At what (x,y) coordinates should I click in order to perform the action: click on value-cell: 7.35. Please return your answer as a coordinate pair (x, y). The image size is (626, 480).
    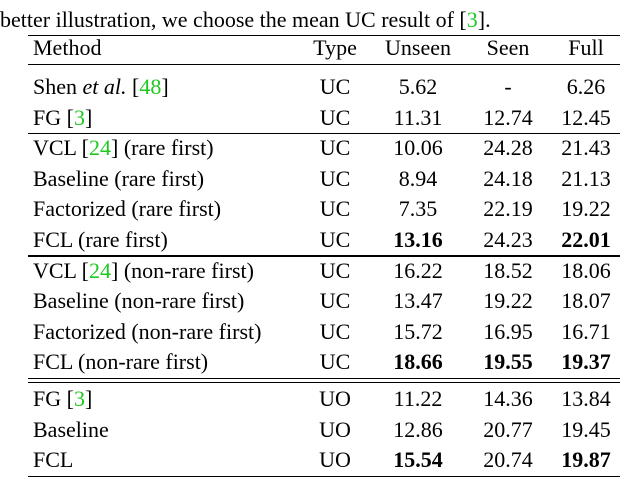
    Looking at the image, I should click on (418, 209).